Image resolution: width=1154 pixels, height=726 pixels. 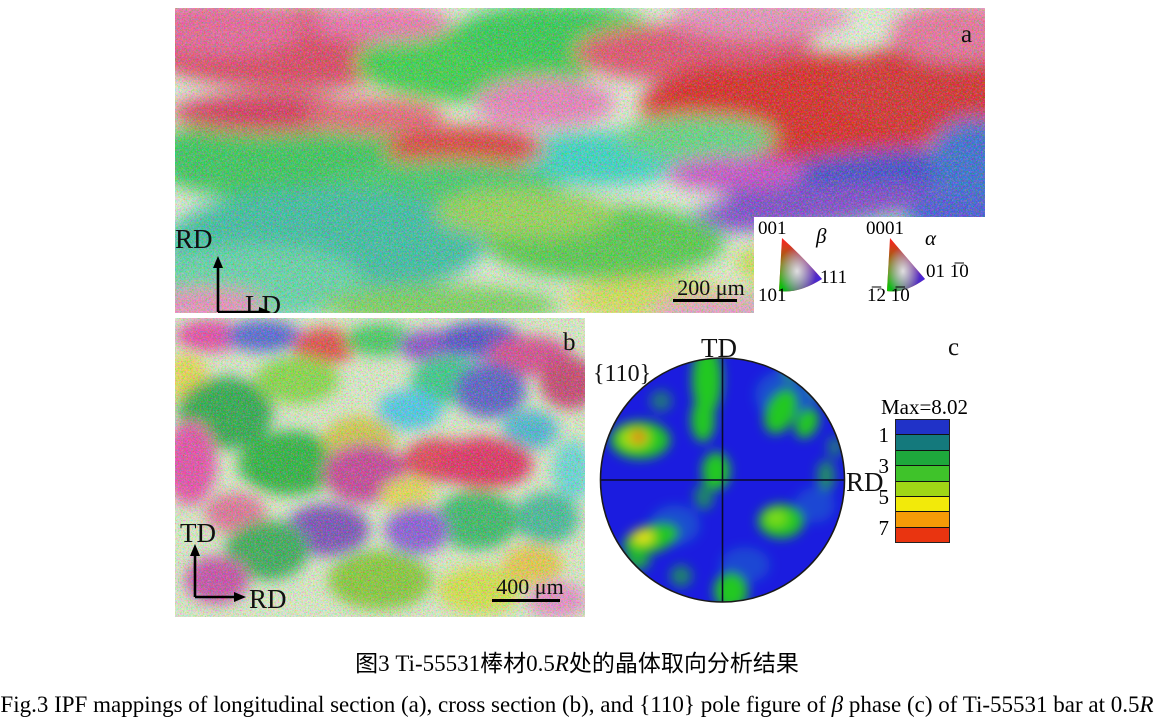 What do you see at coordinates (577, 663) in the screenshot?
I see `caption-chinese: 图3 Ti-55531棒材0.5R处的晶体取向分析结果` at bounding box center [577, 663].